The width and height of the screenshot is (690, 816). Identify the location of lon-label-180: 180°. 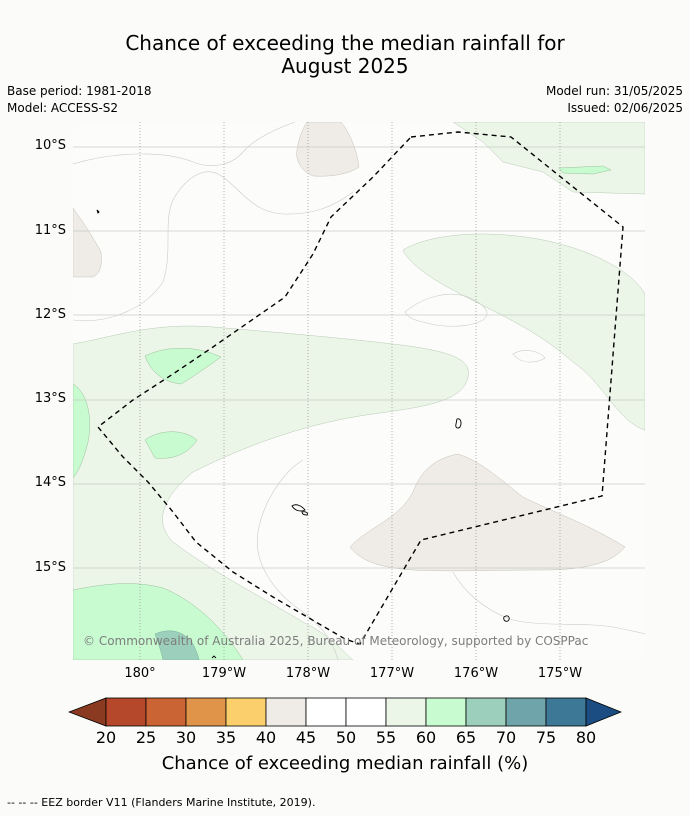
(140, 673).